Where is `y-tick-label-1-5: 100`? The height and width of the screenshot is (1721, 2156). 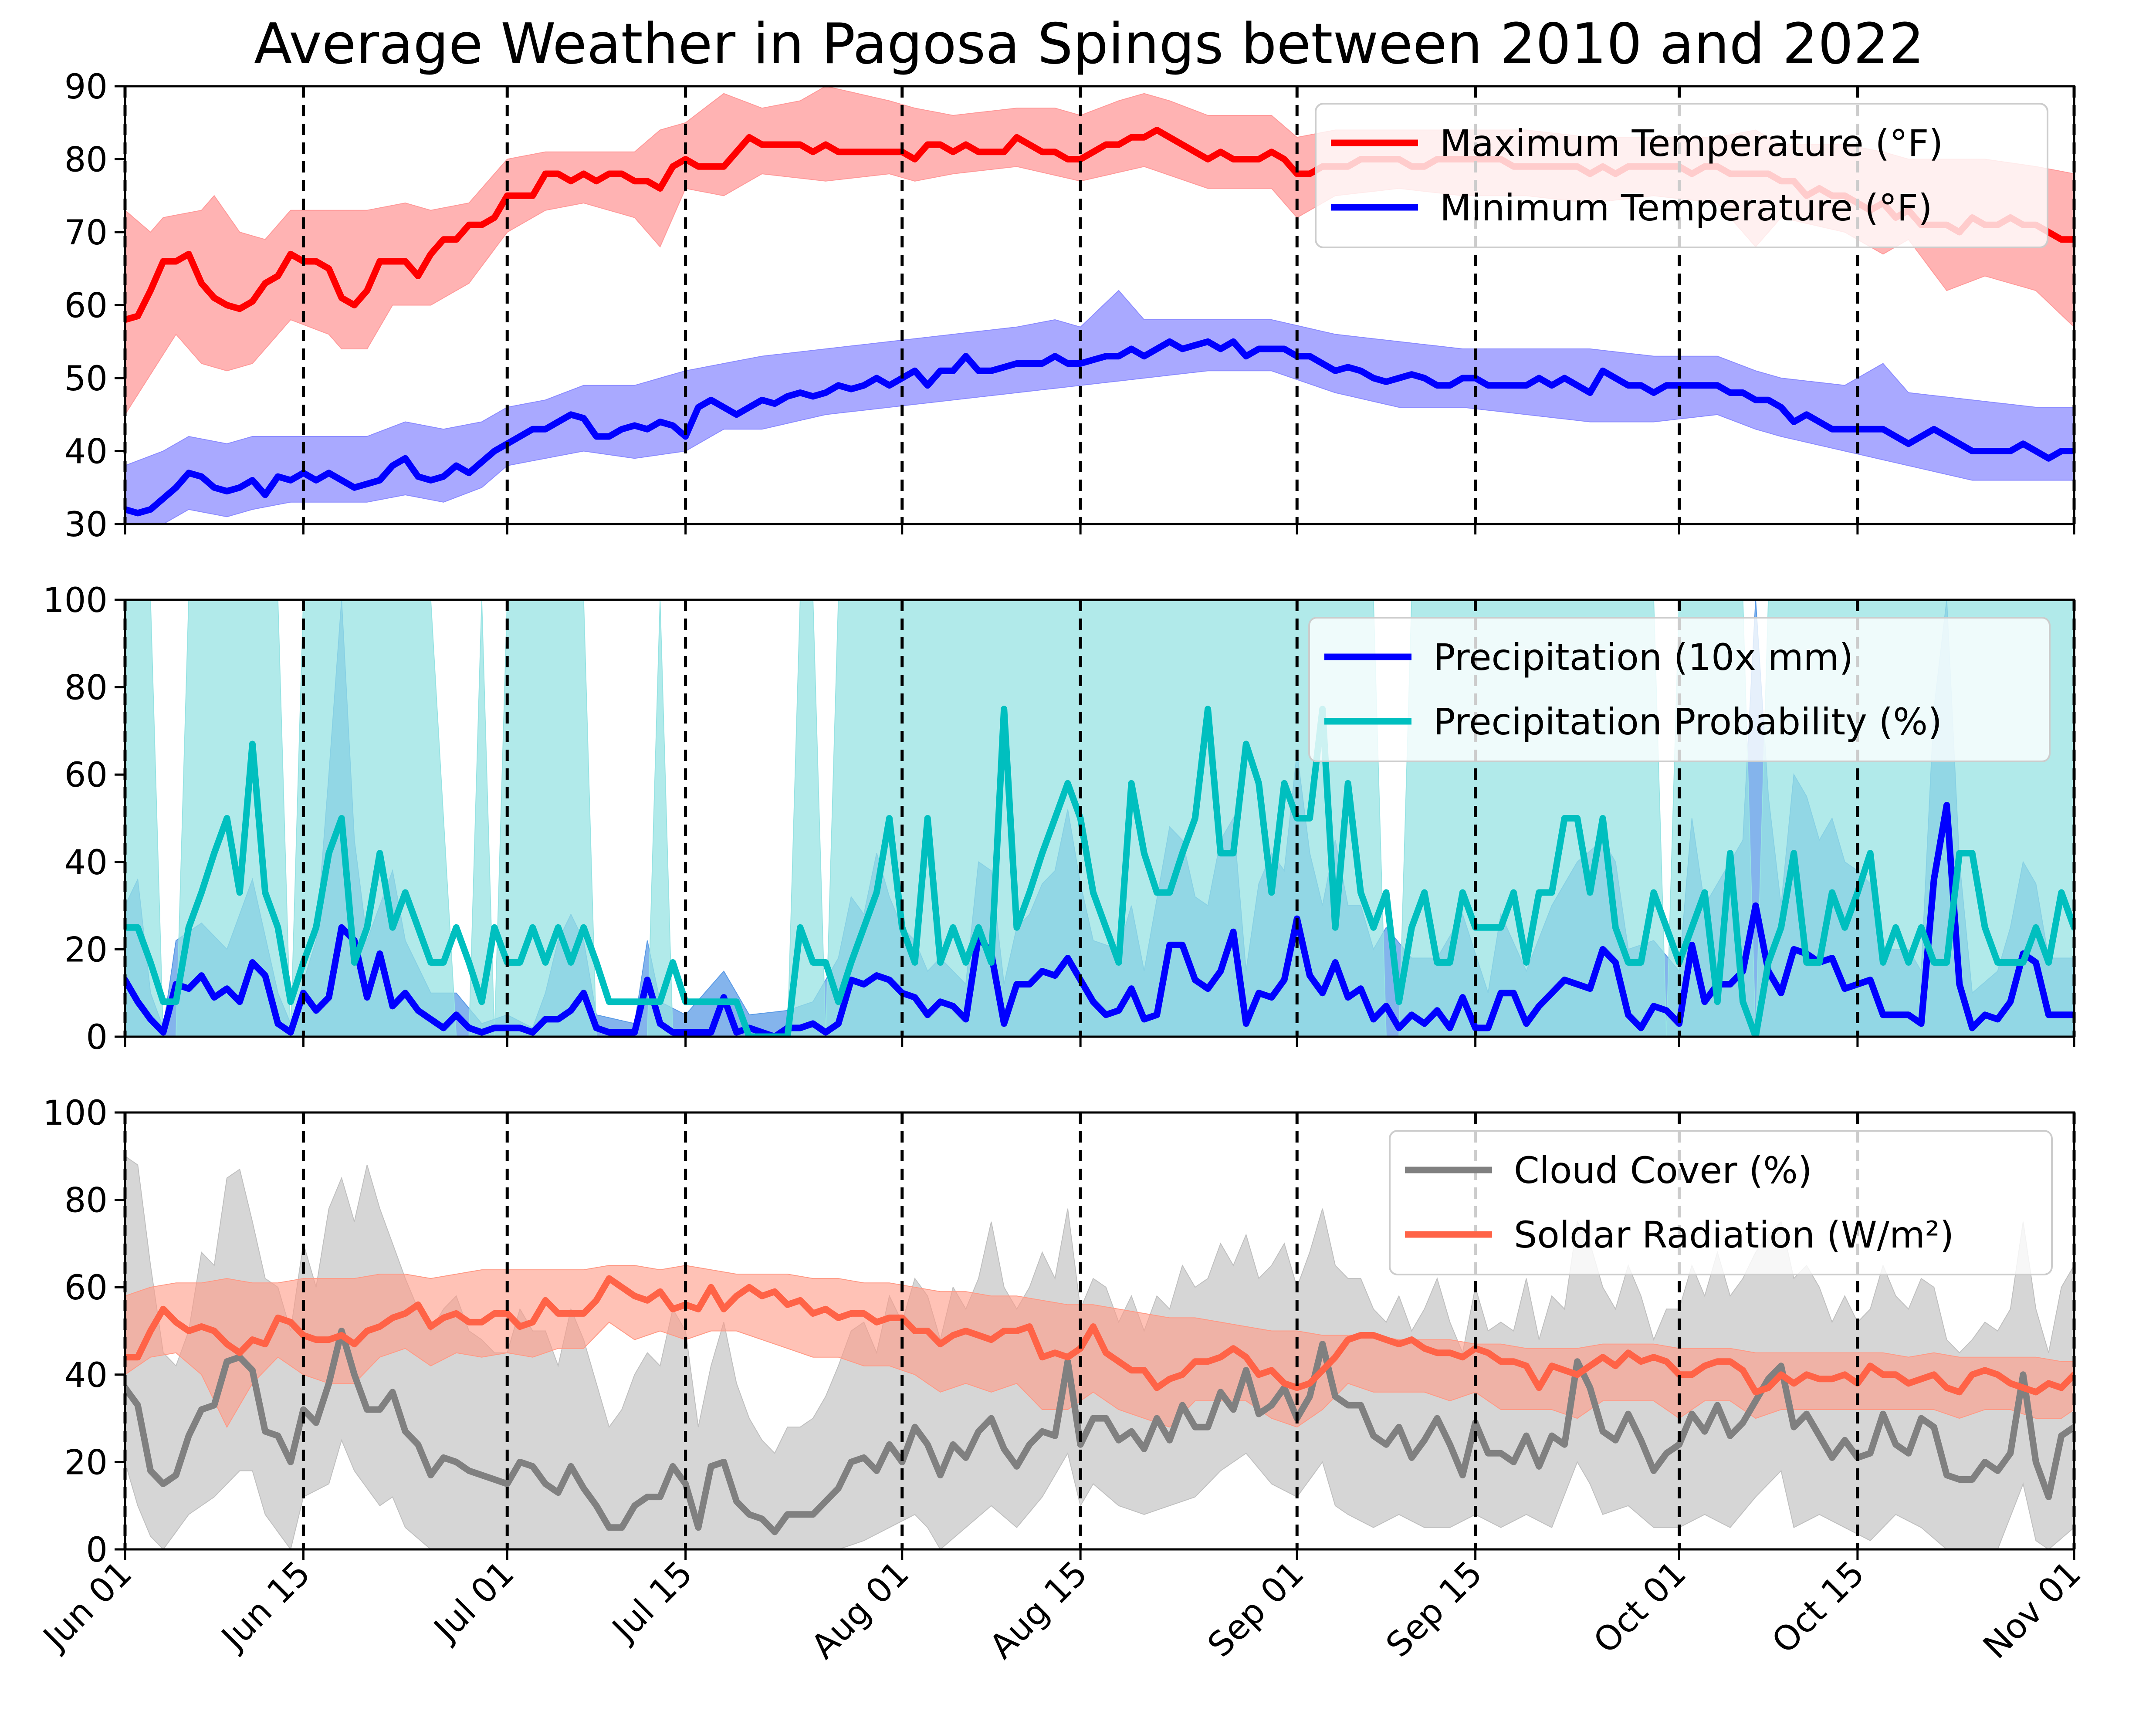
y-tick-label-1-5: 100 is located at coordinates (75, 600).